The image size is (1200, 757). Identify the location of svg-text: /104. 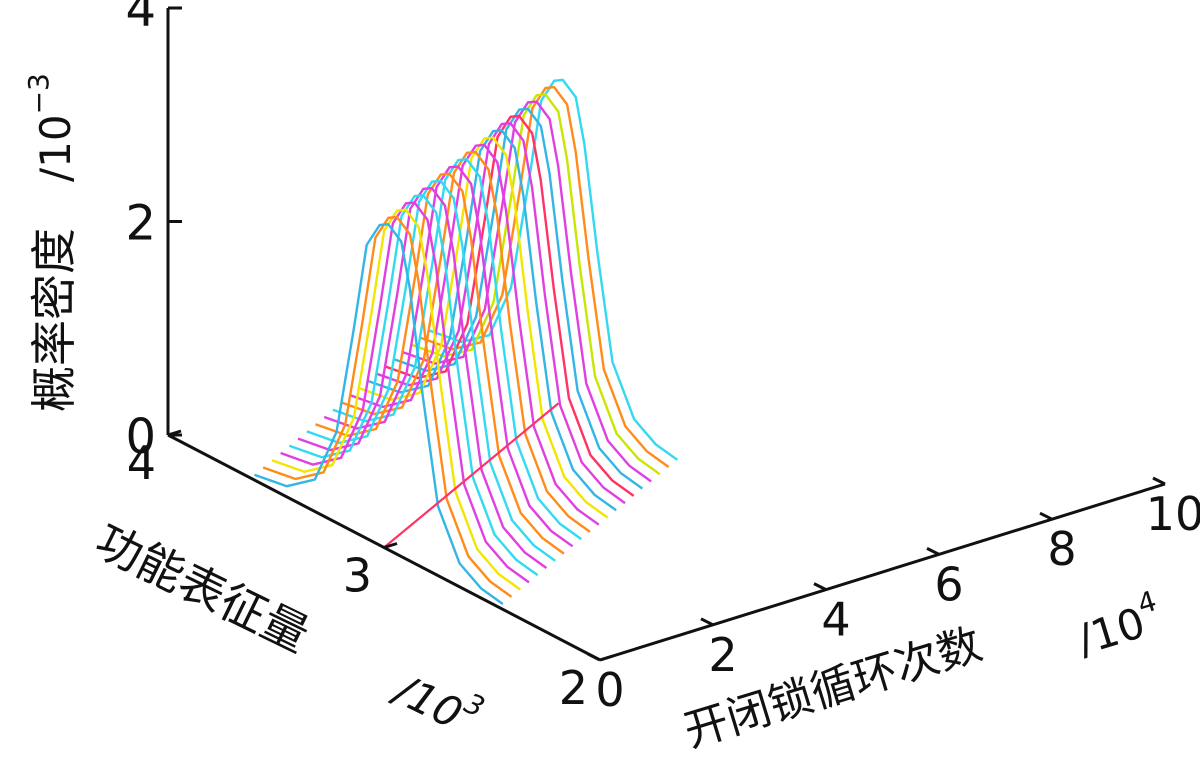
(1118, 624).